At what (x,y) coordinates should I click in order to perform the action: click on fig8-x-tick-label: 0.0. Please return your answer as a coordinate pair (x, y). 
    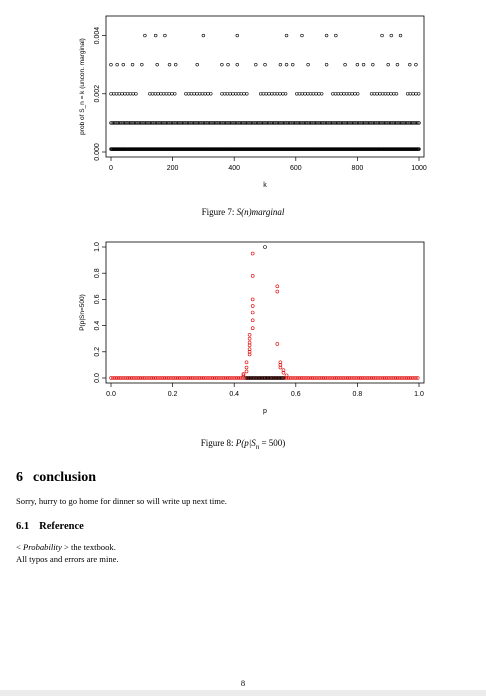
    Looking at the image, I should click on (111, 394).